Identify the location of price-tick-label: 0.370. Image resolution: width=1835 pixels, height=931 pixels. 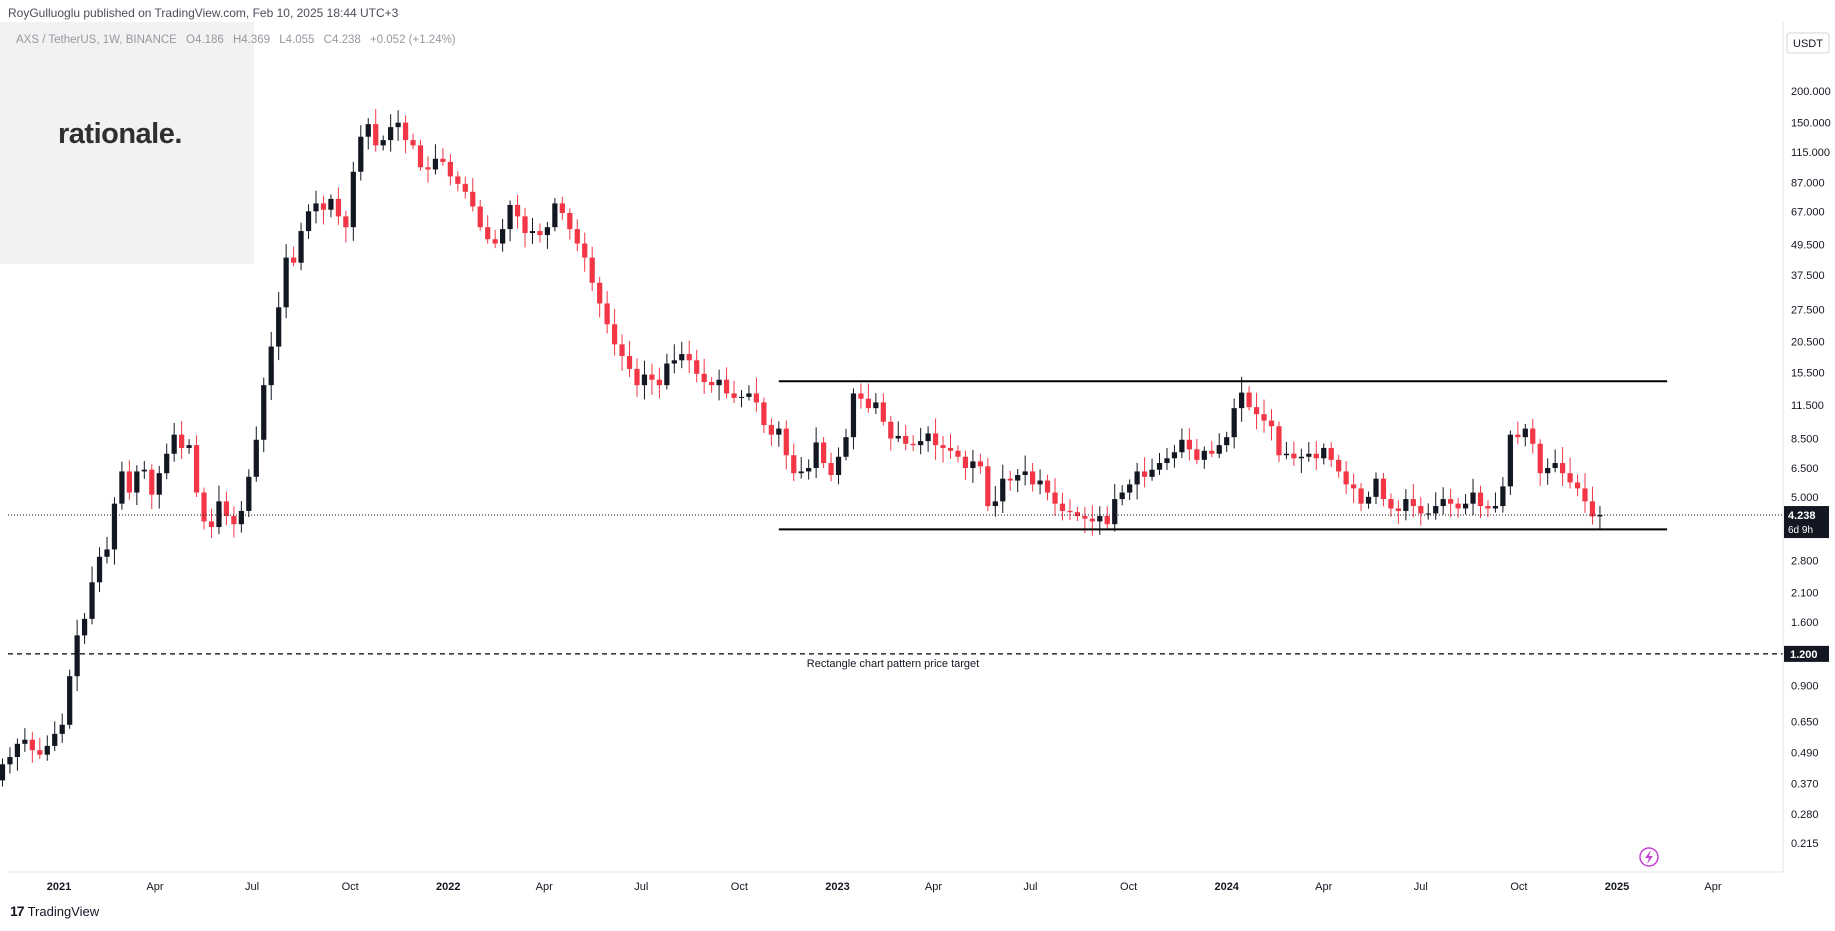
(1805, 784).